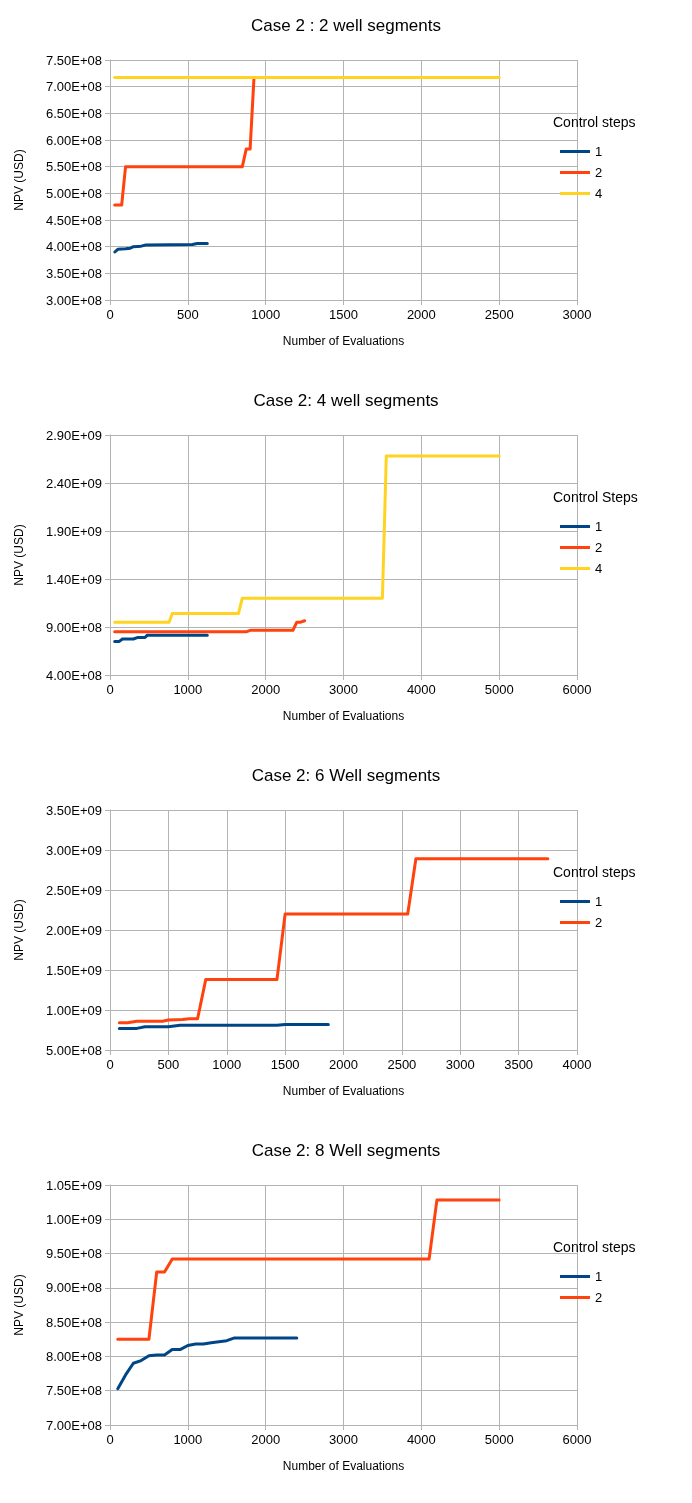 The width and height of the screenshot is (692, 1503). What do you see at coordinates (346, 25) in the screenshot?
I see `chart-title: Case 2 : 2 well segments` at bounding box center [346, 25].